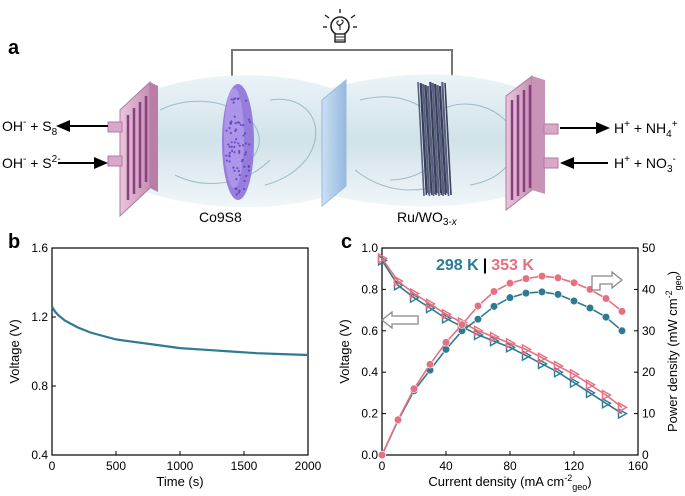 The height and width of the screenshot is (496, 685). I want to click on panel-b-label: b, so click(14, 242).